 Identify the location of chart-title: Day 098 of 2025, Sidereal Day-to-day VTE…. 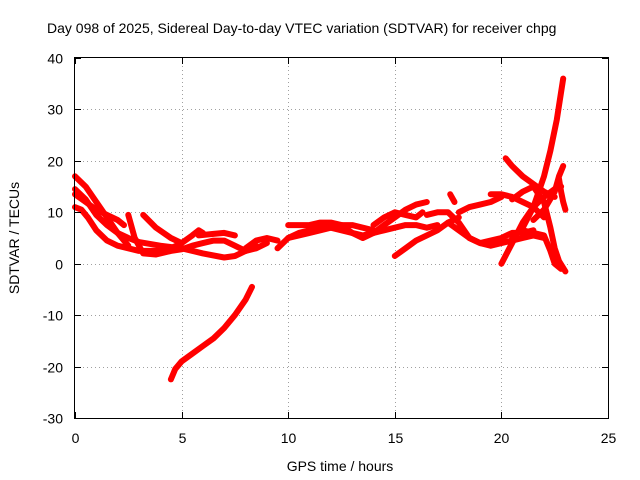
(301, 28).